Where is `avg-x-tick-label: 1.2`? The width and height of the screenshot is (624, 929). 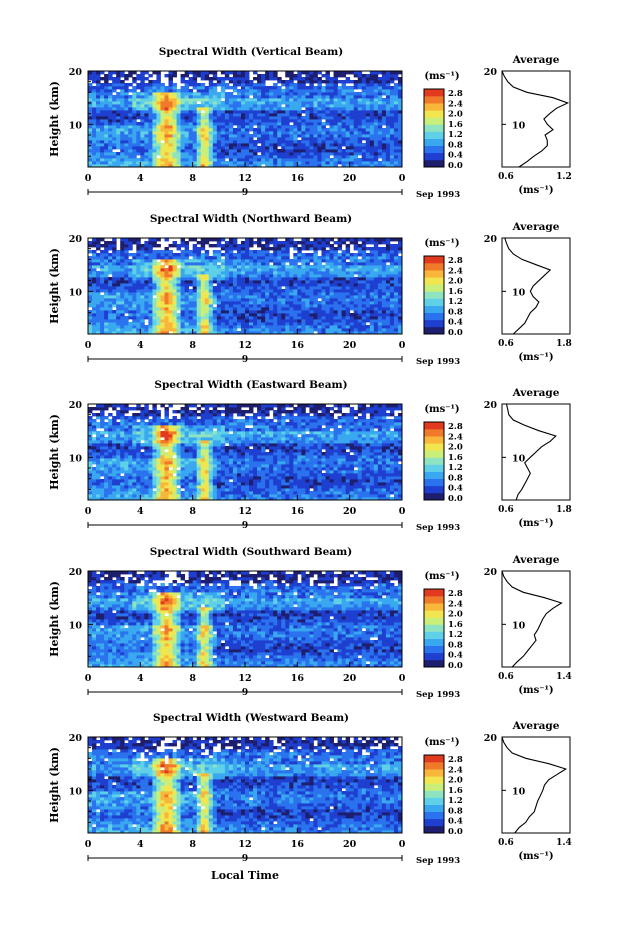
avg-x-tick-label: 1.2 is located at coordinates (564, 177).